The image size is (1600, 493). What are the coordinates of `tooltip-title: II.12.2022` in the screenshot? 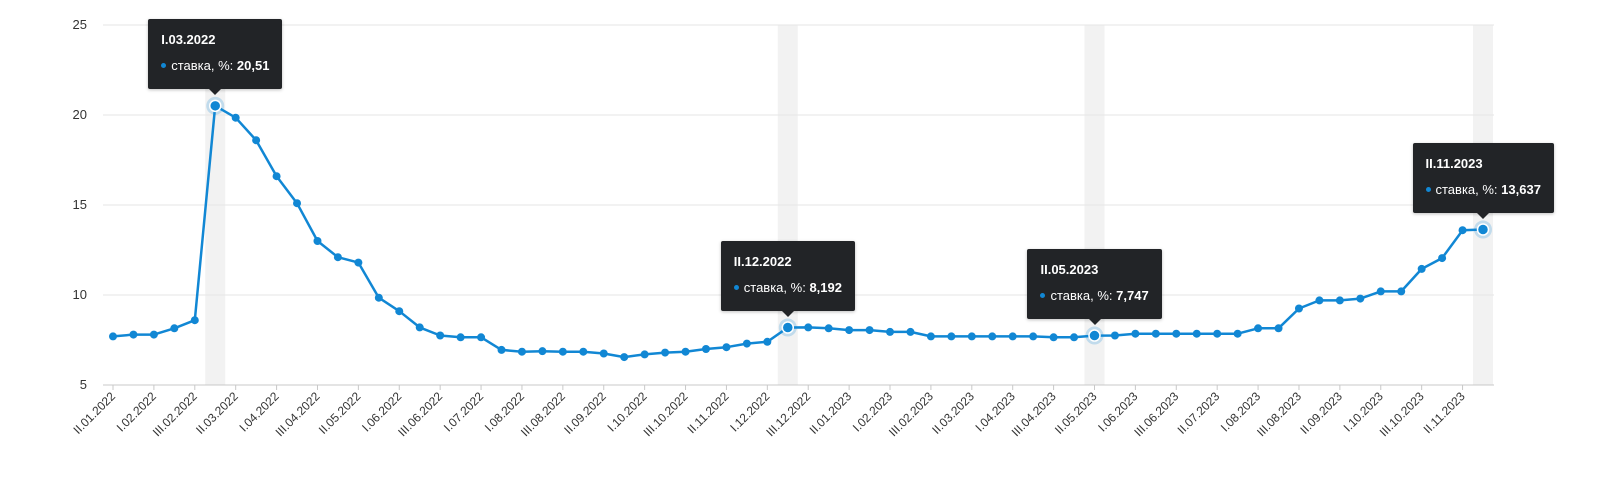 It's located at (762, 261).